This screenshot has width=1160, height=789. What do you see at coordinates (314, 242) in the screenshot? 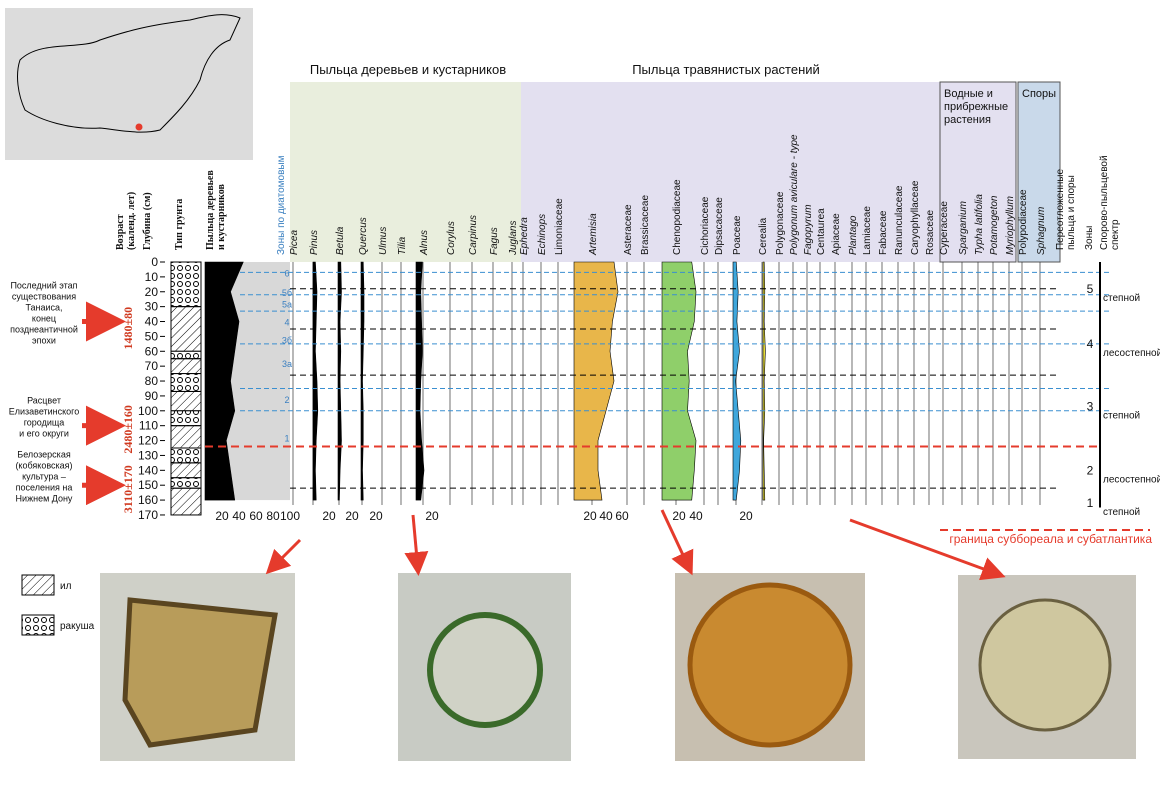
I see `taxon-label: Pinus` at bounding box center [314, 242].